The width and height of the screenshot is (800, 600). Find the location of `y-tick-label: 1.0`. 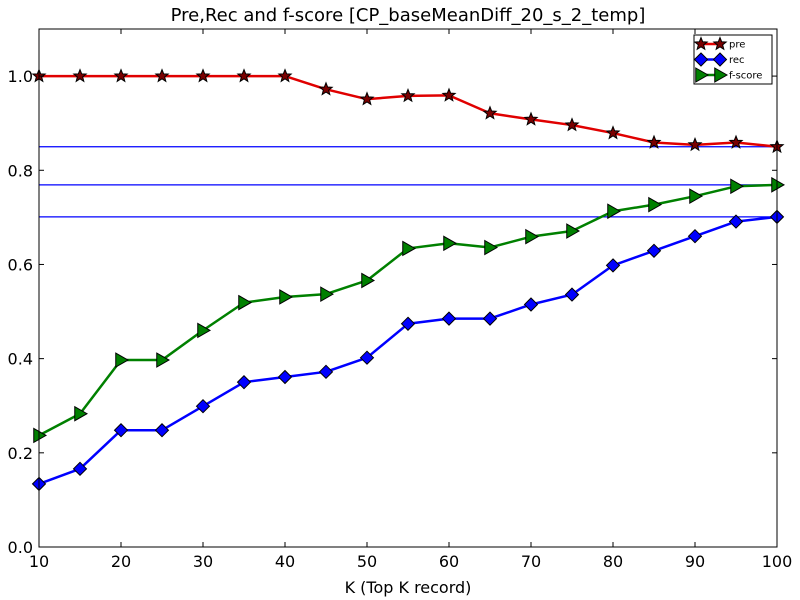

y-tick-label: 1.0 is located at coordinates (20, 76).